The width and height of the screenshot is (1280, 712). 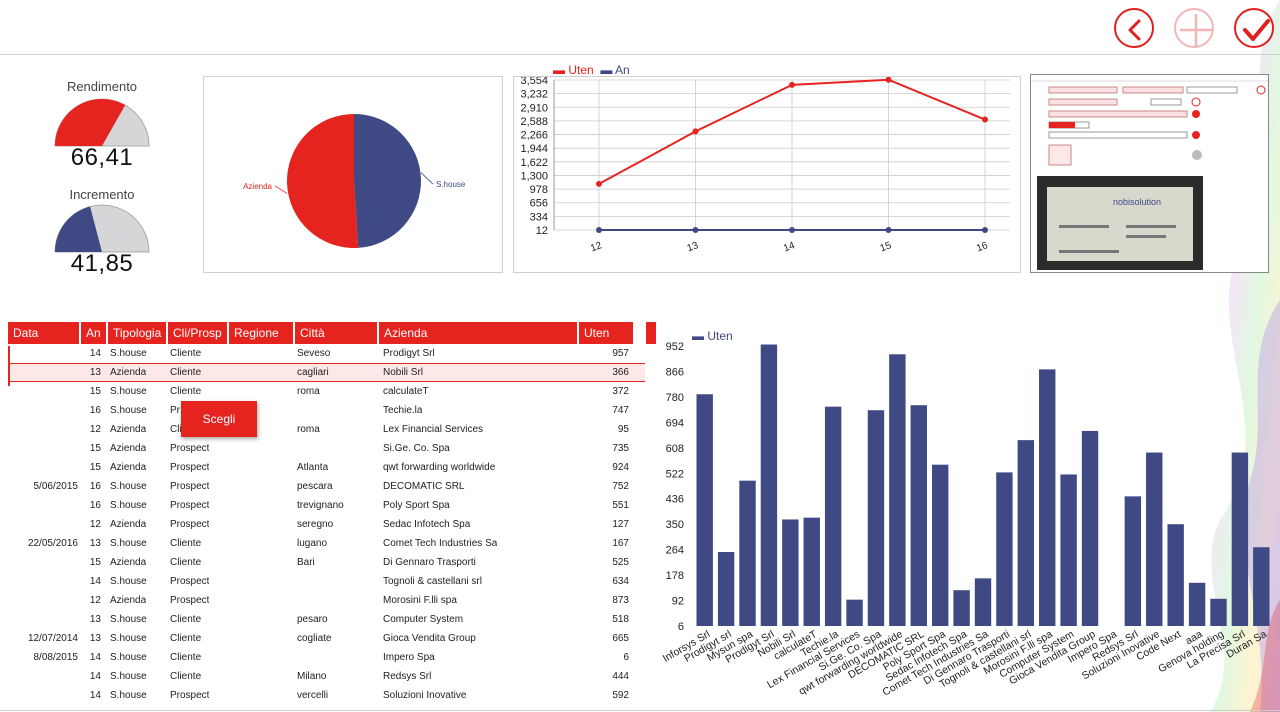 I want to click on record-preview-panel: nobisolution, so click(x=1149, y=173).